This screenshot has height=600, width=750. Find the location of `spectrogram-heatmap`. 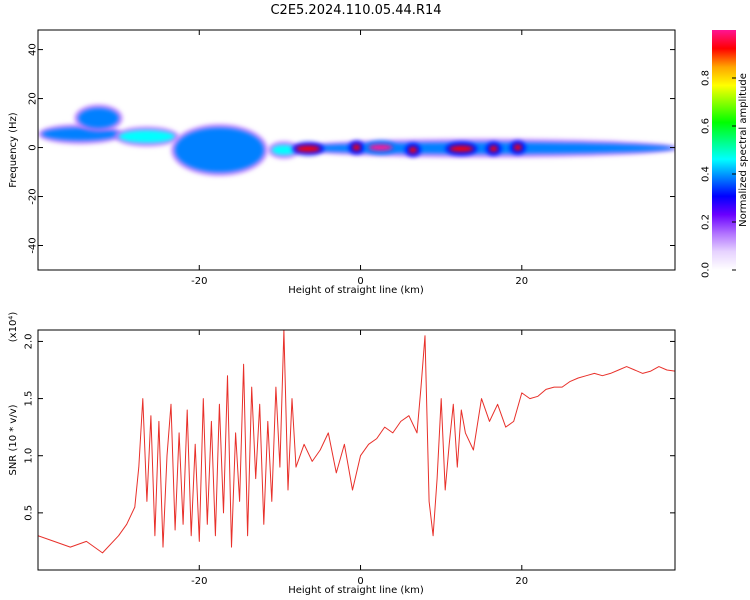

spectrogram-heatmap is located at coordinates (356, 140).